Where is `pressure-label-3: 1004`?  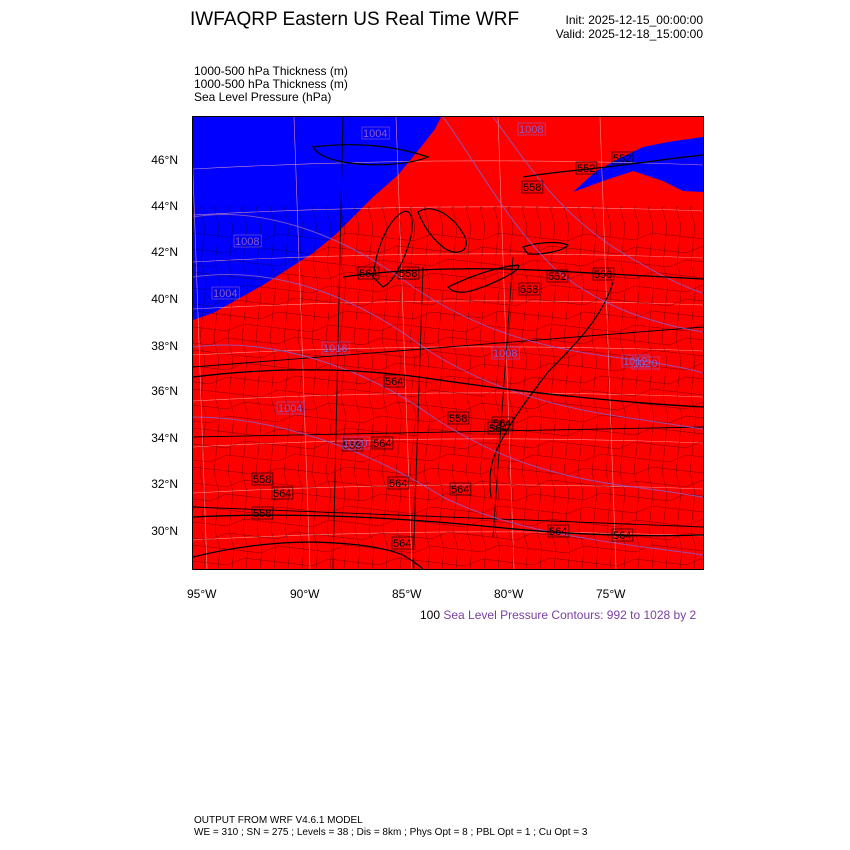 pressure-label-3: 1004 is located at coordinates (225, 294).